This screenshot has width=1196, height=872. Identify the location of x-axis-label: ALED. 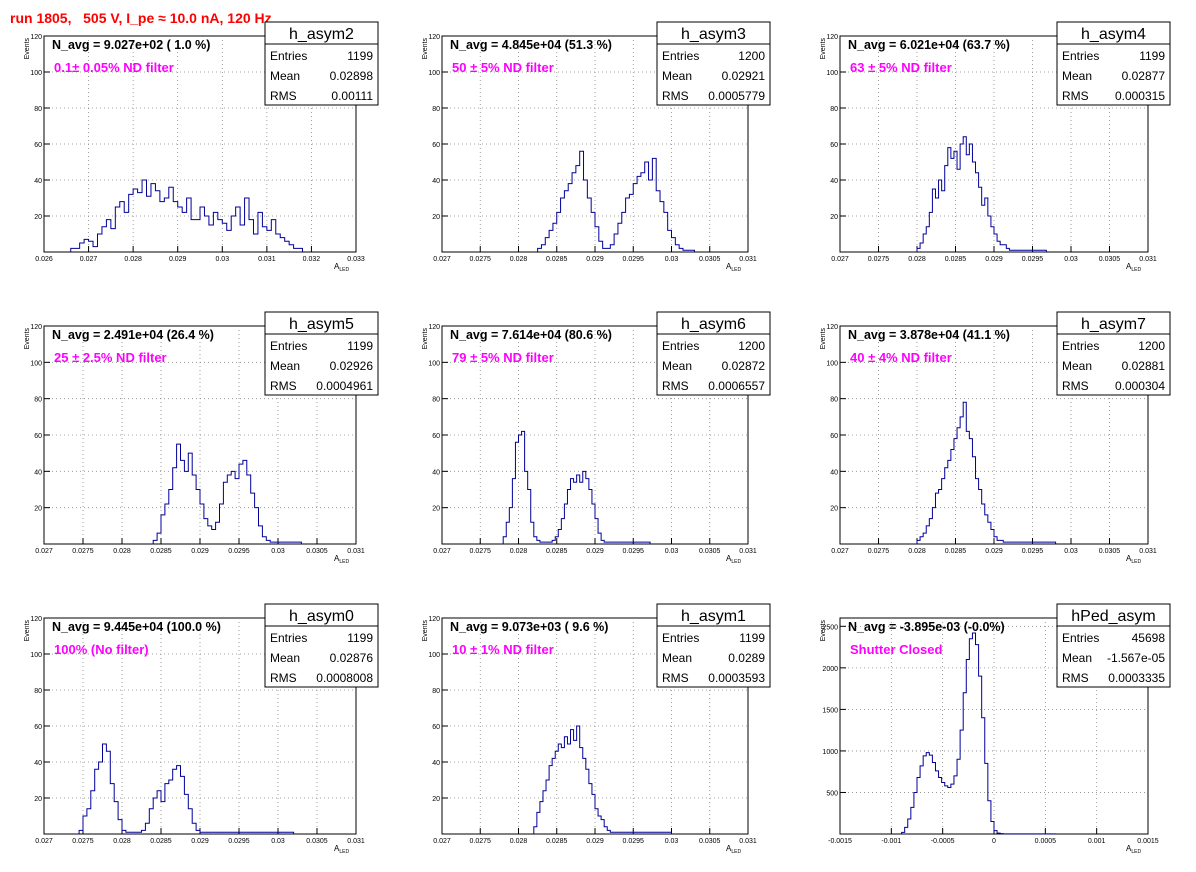
(1133, 267).